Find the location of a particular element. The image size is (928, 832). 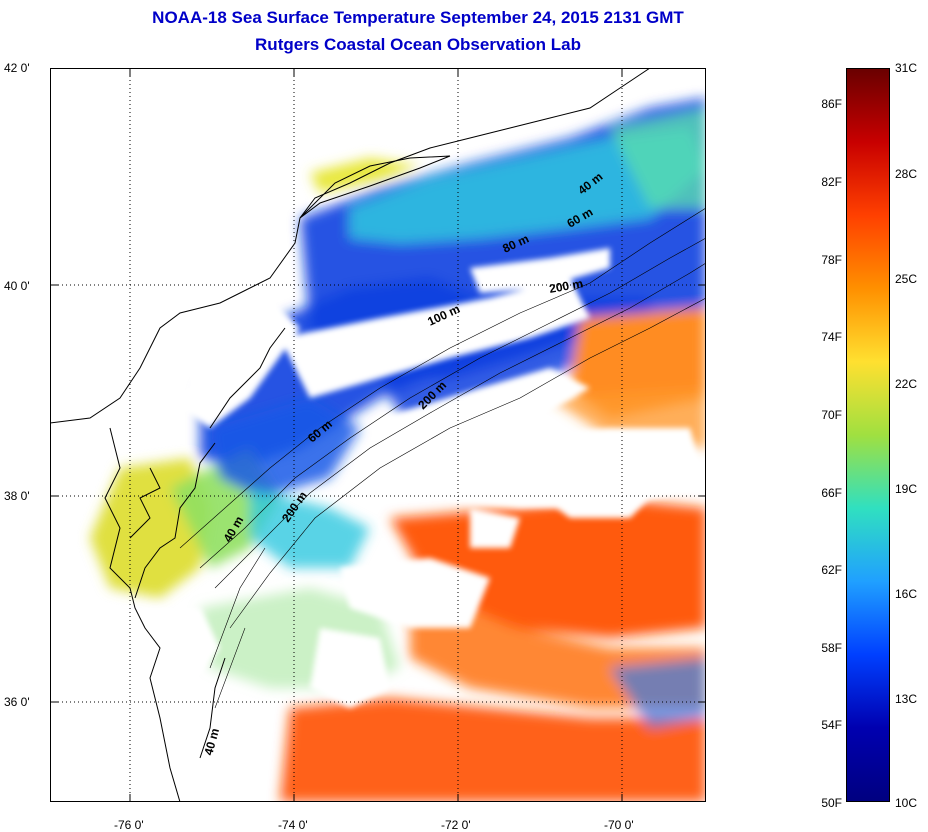

colorbar-f-54: 54F is located at coordinates (831, 725).